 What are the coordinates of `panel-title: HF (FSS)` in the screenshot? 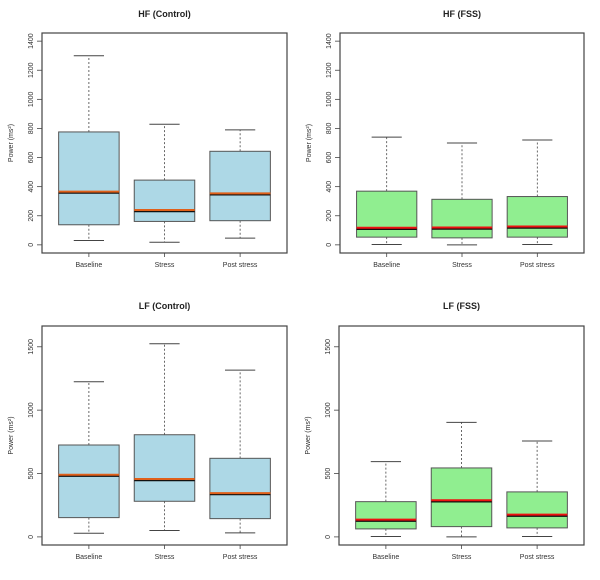 It's located at (462, 14).